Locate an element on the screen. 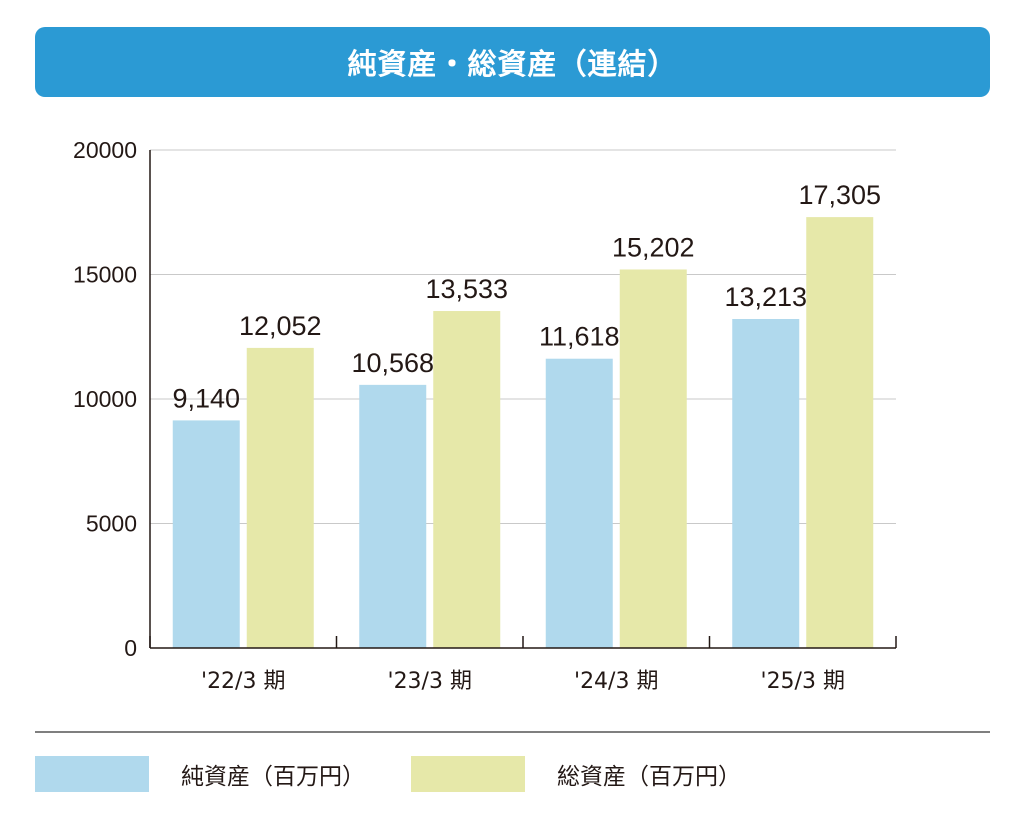  chart-title-bar: 純資産・総資産（連結） is located at coordinates (512, 62).